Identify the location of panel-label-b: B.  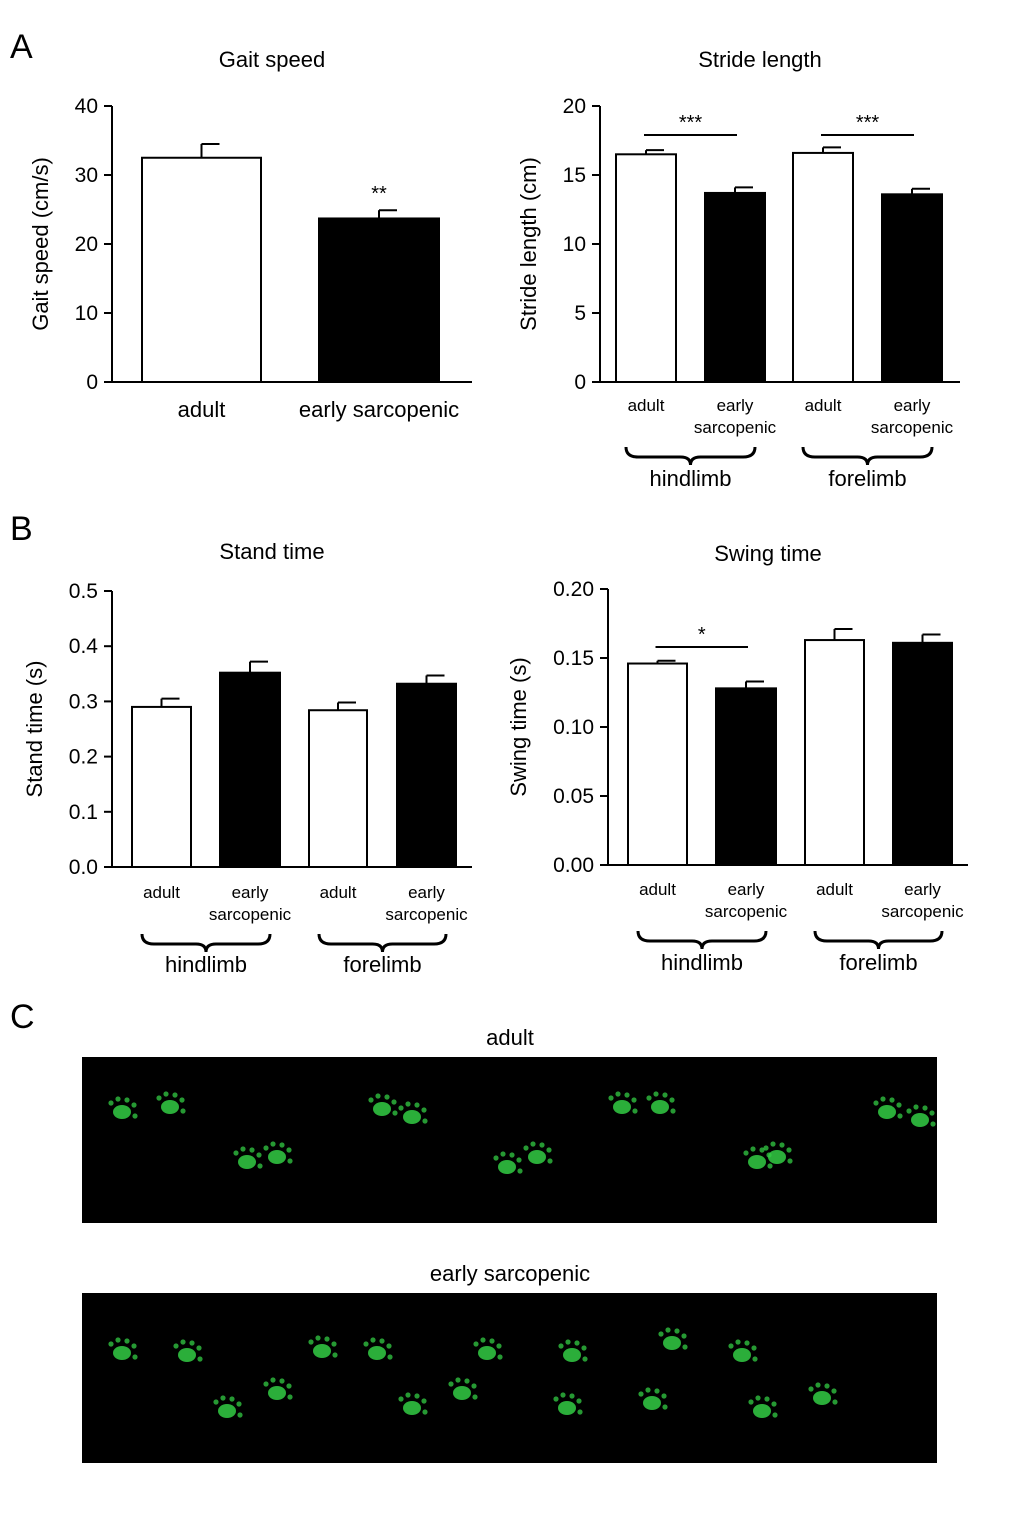
(21, 529).